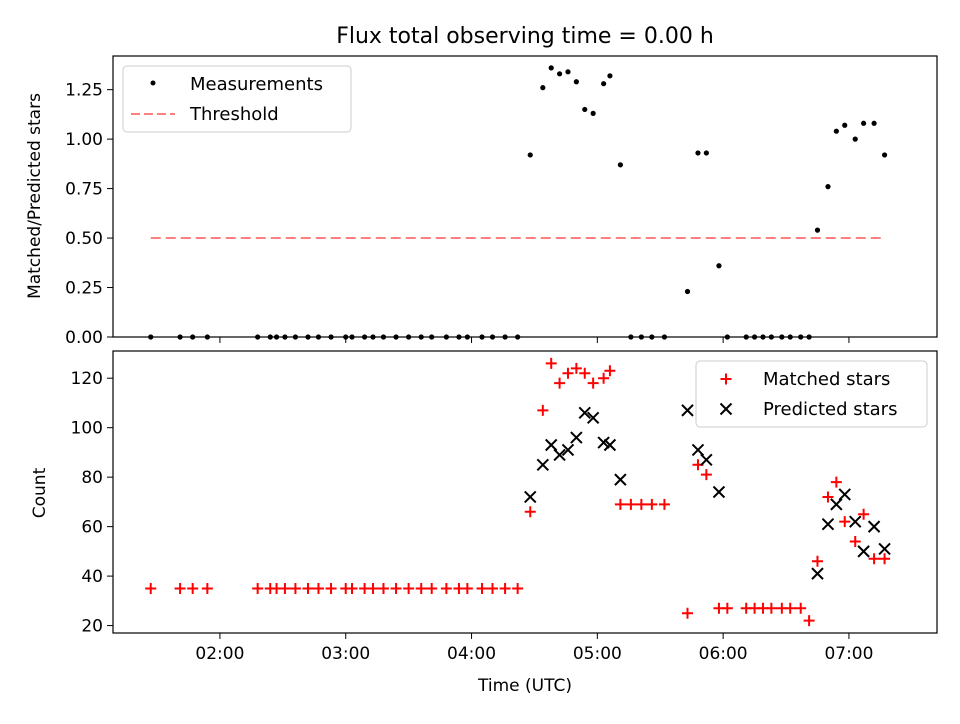 The width and height of the screenshot is (960, 724). Describe the element at coordinates (87, 429) in the screenshot. I see `bottom-y-tick-label: 100` at that location.